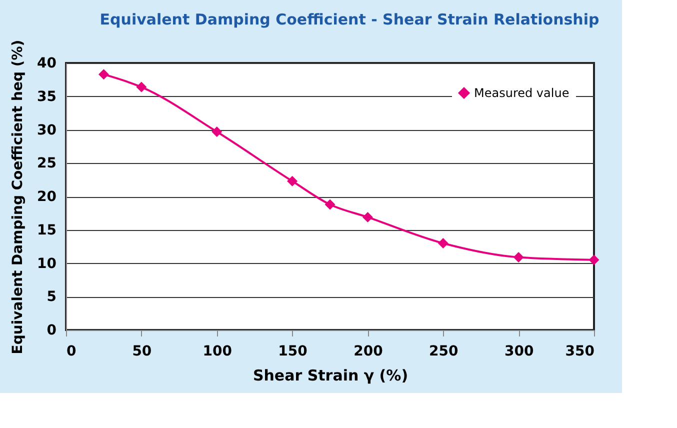 Image resolution: width=677 pixels, height=428 pixels. Describe the element at coordinates (350, 19) in the screenshot. I see `chart-title: Equivalent Damping Coefficient - Shear Strain Relationship` at that location.